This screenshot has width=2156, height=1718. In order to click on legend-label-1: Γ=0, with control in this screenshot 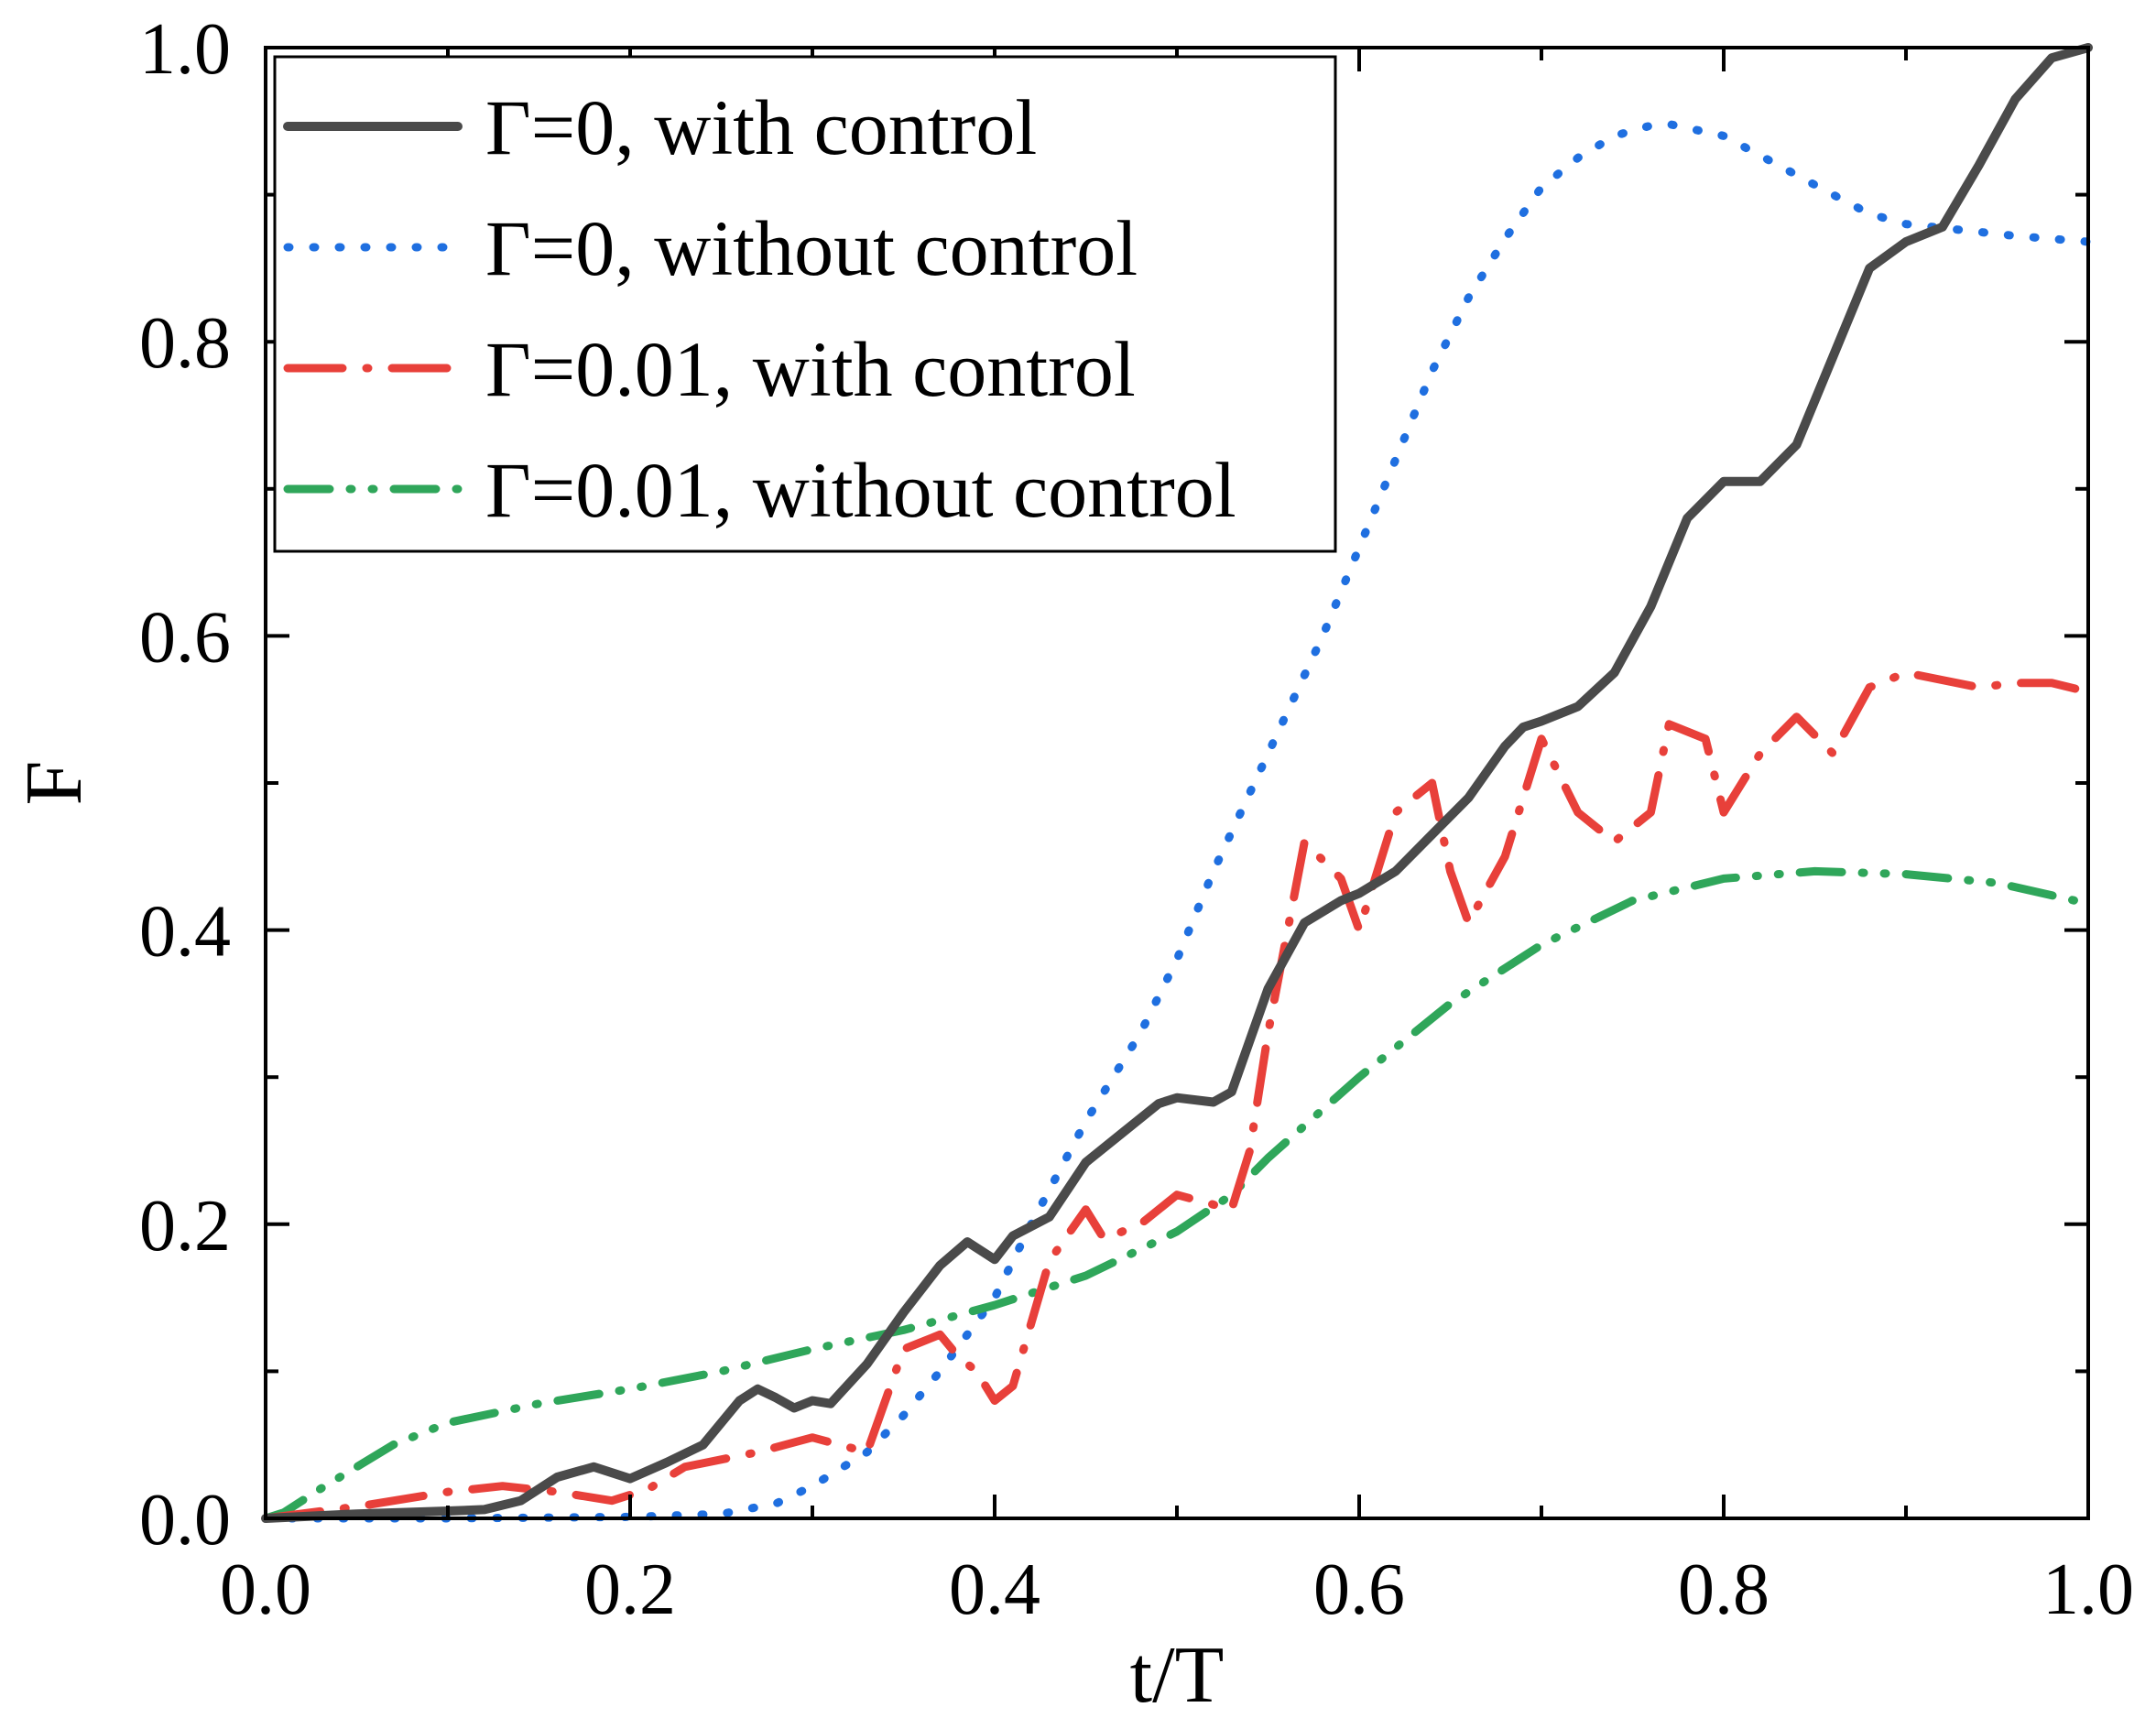, I will do `click(761, 127)`.